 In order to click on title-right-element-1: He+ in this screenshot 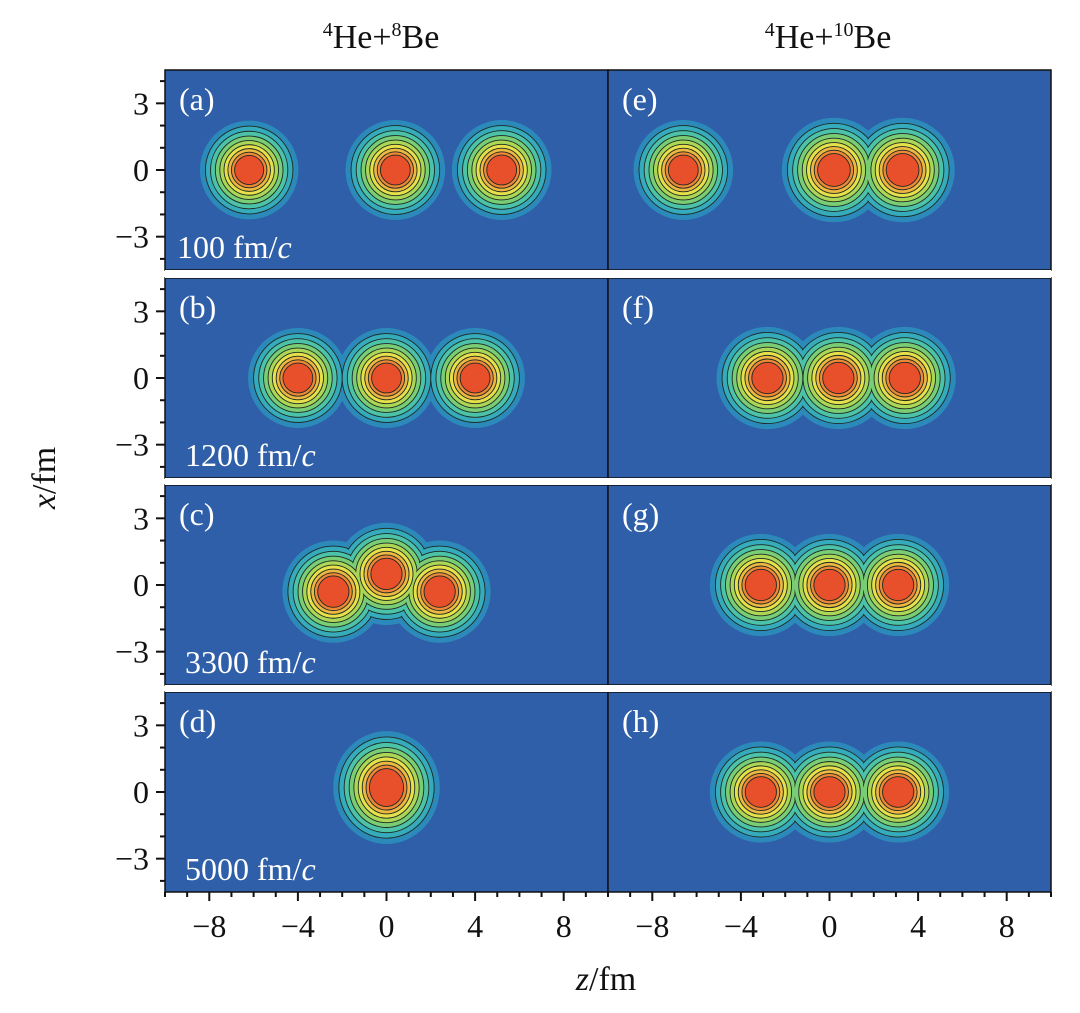, I will do `click(804, 37)`.